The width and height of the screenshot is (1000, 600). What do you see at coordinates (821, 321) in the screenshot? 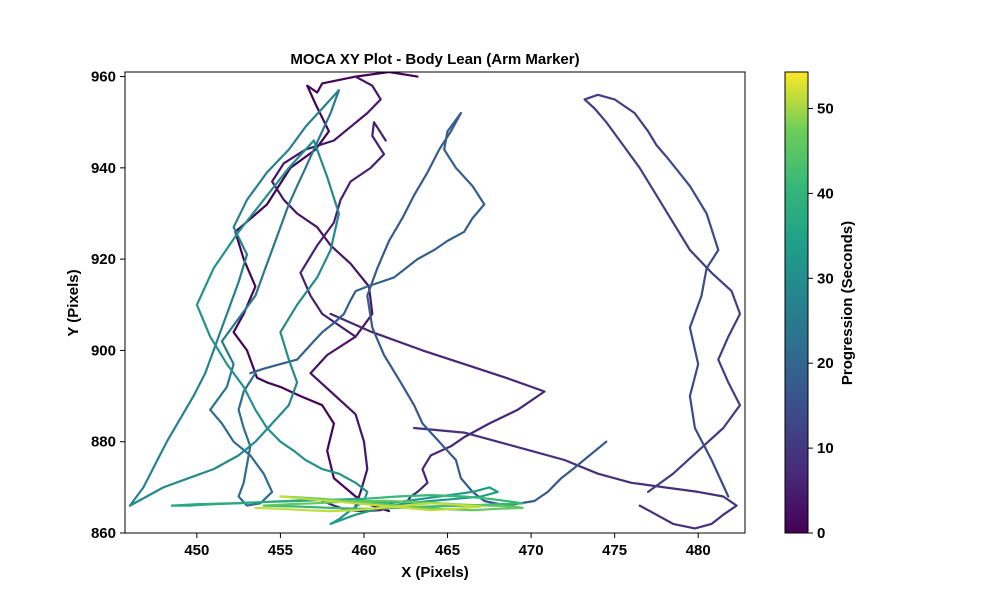
I see `colorbar-axis: 0 10 20 30 40 50` at bounding box center [821, 321].